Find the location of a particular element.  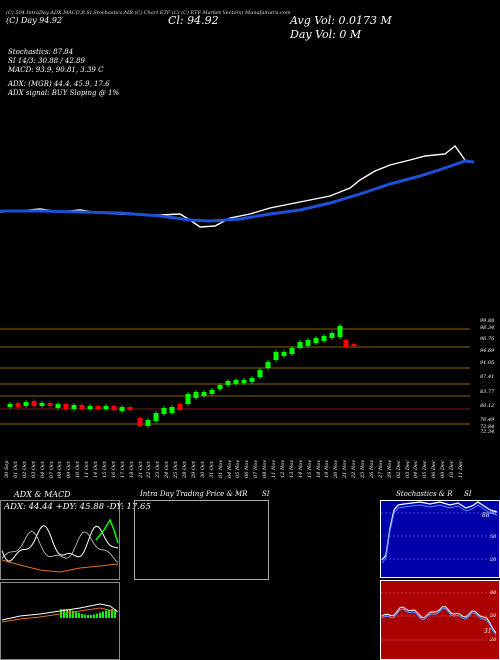

day-volume: Day Vol: 0 M is located at coordinates (326, 34).